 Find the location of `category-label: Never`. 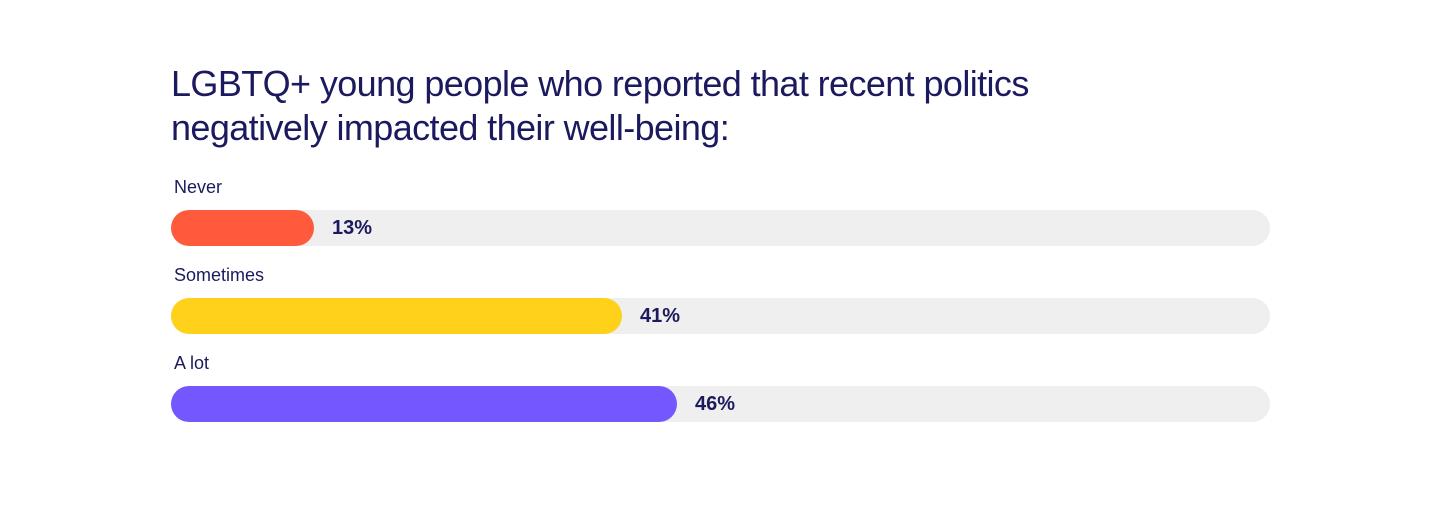

category-label: Never is located at coordinates (198, 187).